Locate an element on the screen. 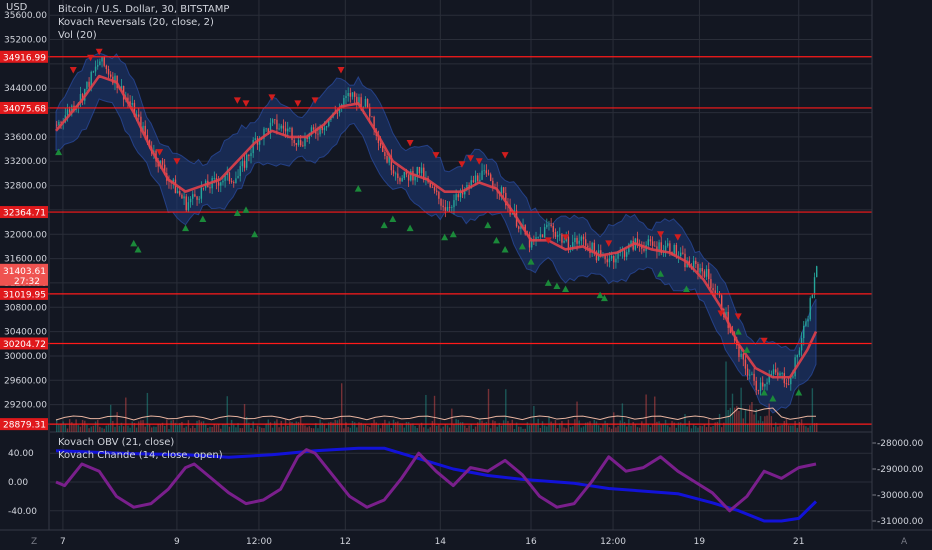  indicator-legend-volume: Vol (20) is located at coordinates (77, 35).